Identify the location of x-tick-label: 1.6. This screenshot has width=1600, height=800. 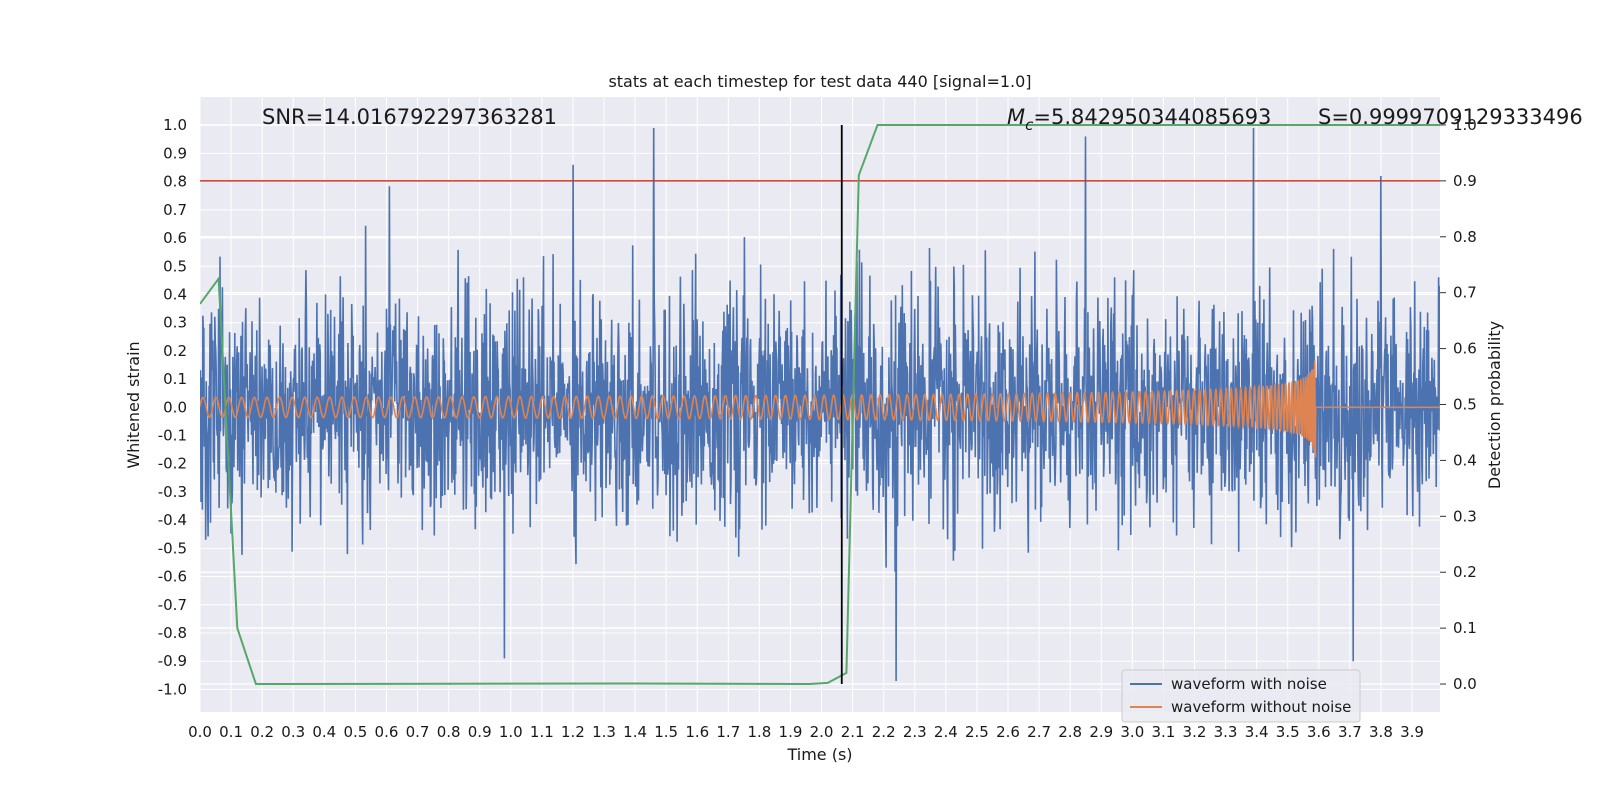
(697, 732).